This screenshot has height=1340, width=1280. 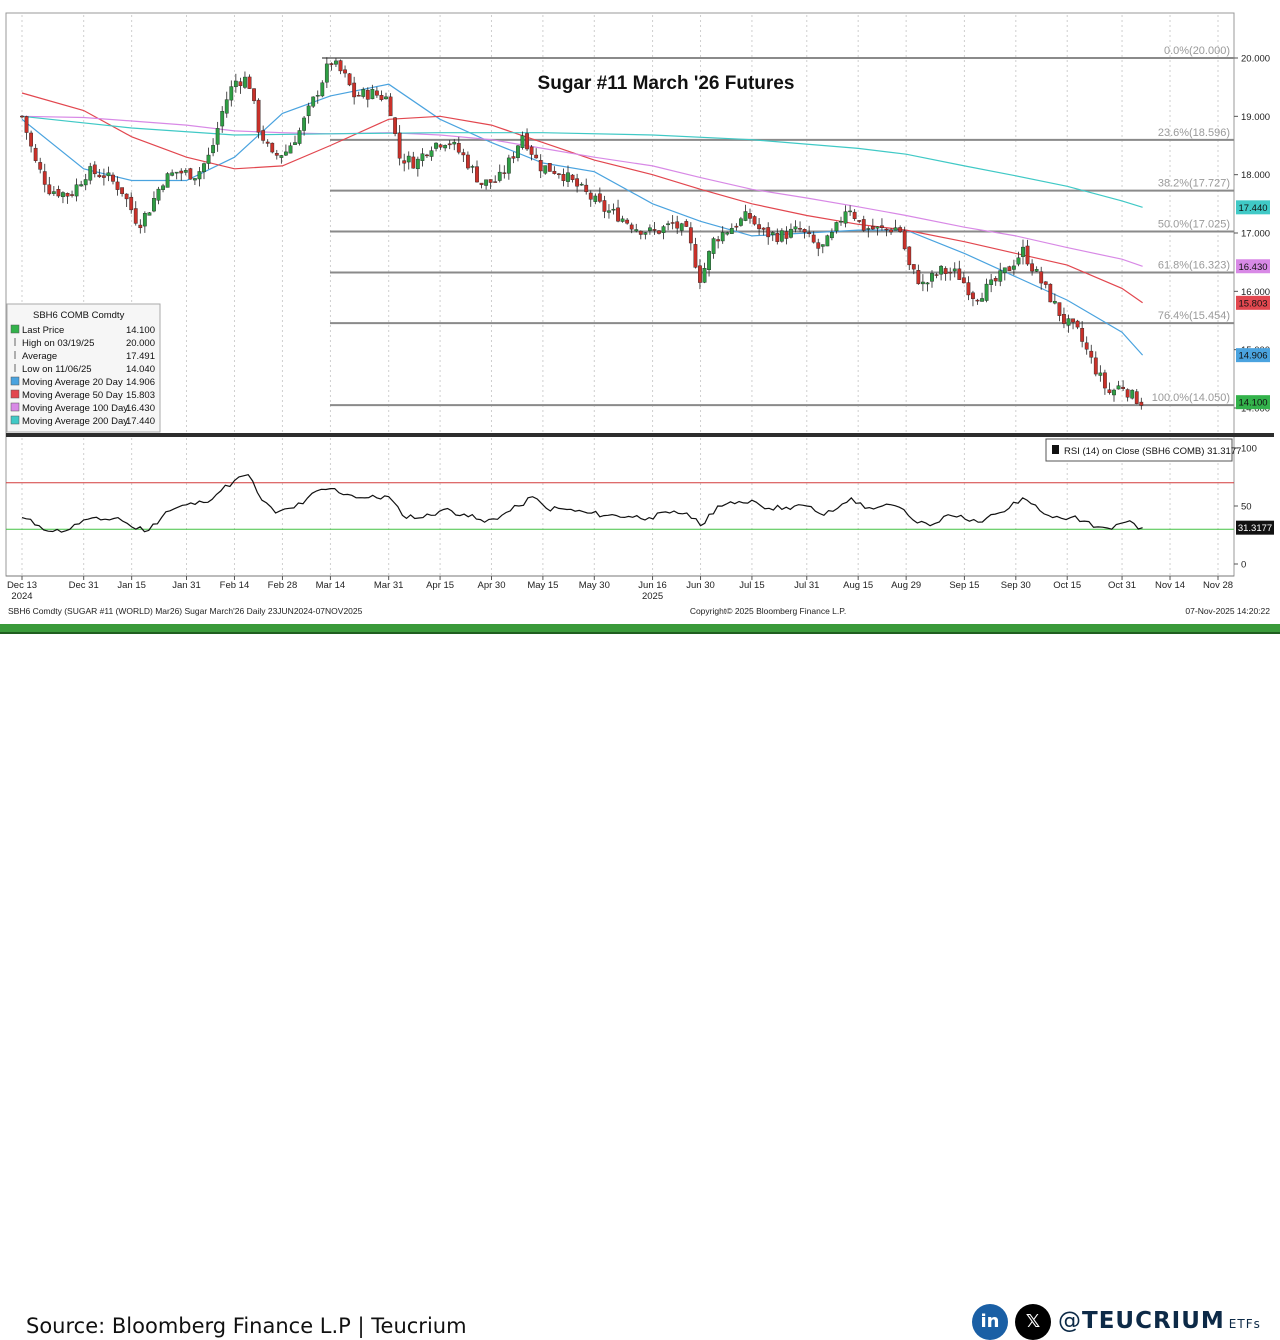 What do you see at coordinates (1194, 184) in the screenshot?
I see `fib-level-label: 38.2%(17.727)` at bounding box center [1194, 184].